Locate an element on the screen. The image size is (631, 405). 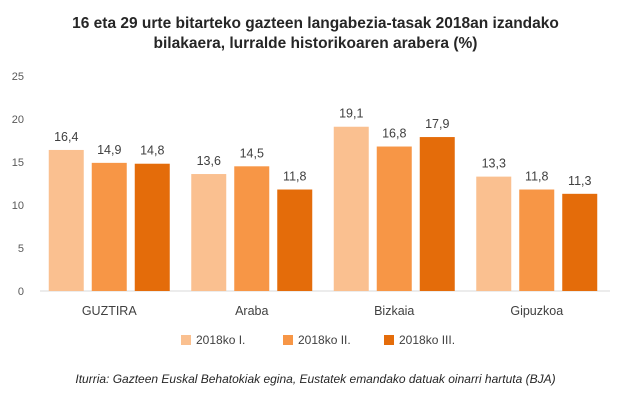
data-label: 19,1 is located at coordinates (351, 114).